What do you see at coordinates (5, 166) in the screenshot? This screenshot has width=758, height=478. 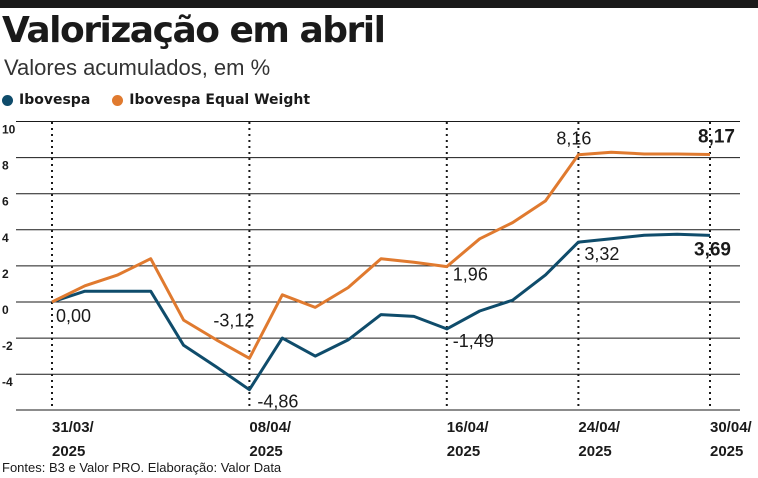 I see `y-tick-label: 8` at bounding box center [5, 166].